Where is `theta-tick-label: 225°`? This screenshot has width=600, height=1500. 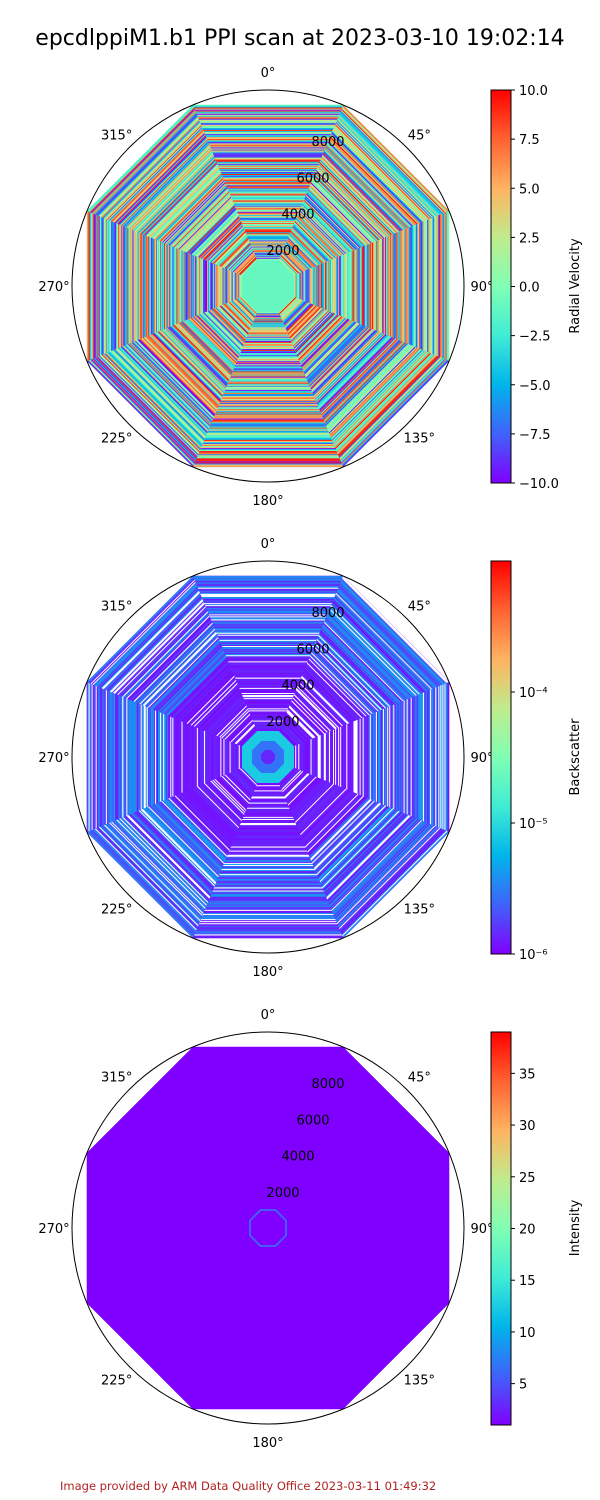 theta-tick-label: 225° is located at coordinates (116, 1380).